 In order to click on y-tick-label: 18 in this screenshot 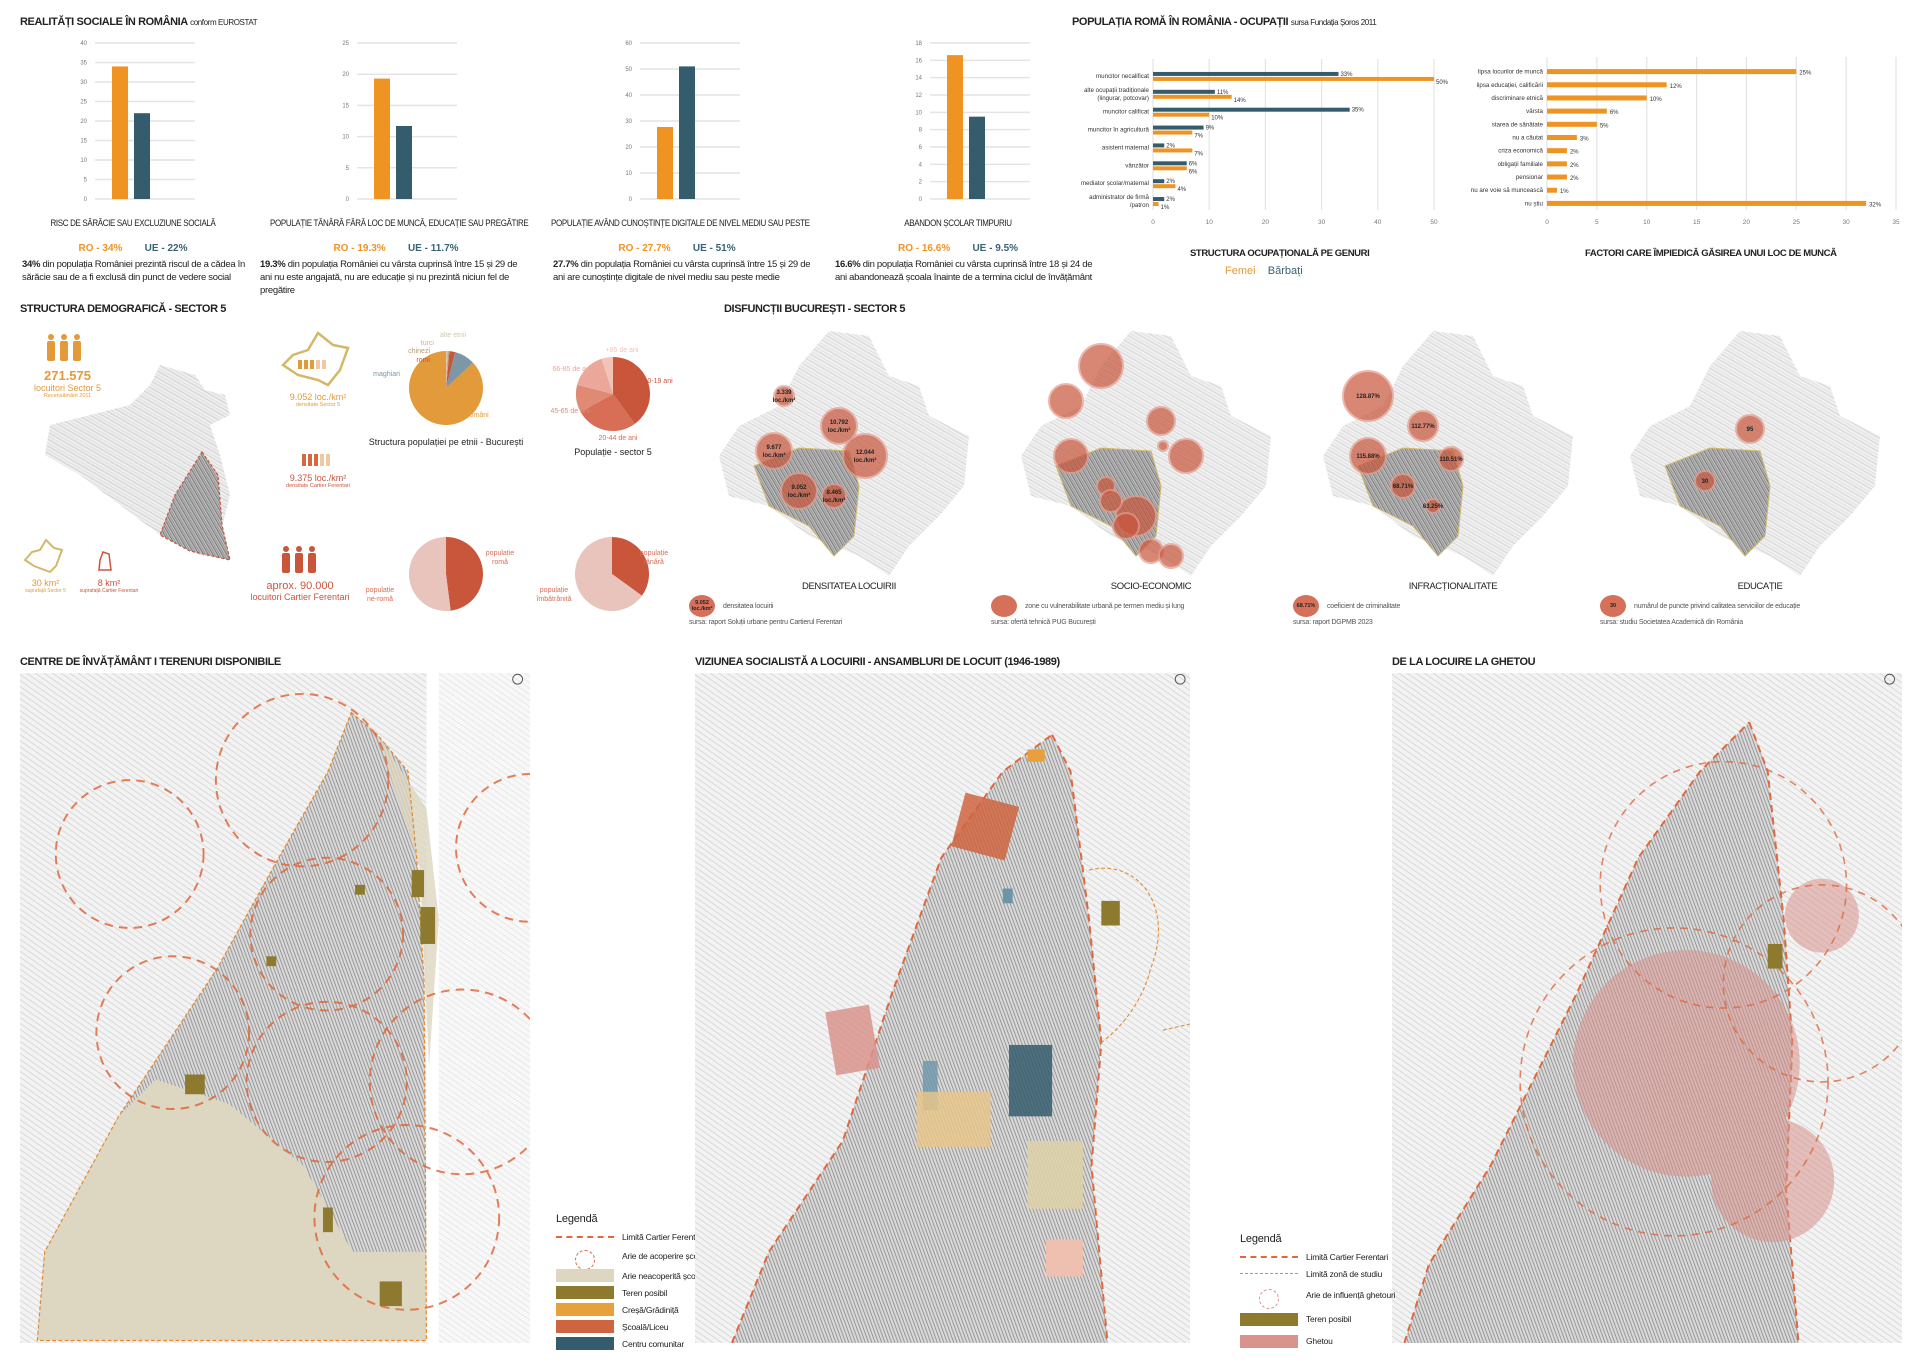, I will do `click(918, 44)`.